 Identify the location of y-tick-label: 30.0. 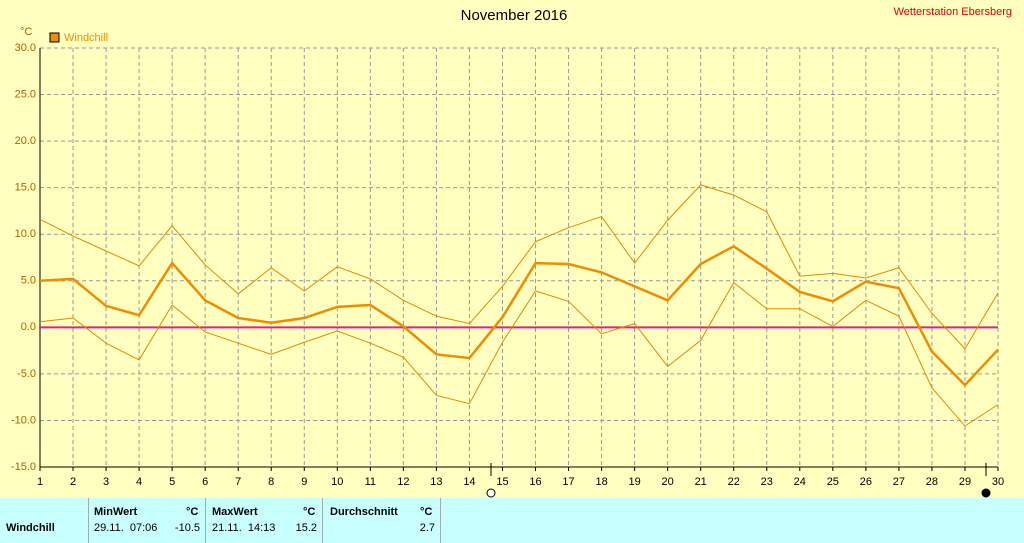
(25, 48).